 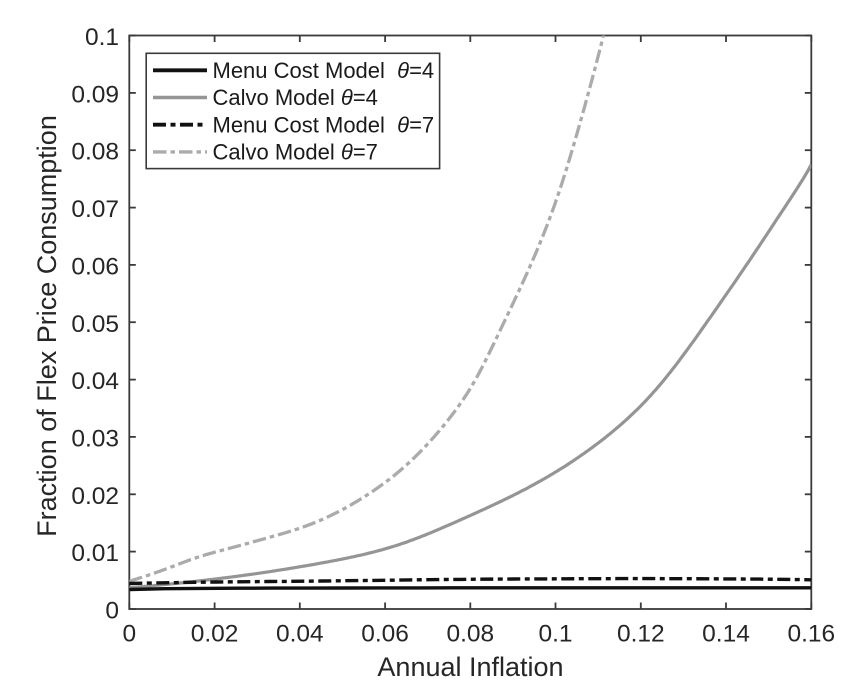 I want to click on svg-text: 0.03, so click(x=95, y=438).